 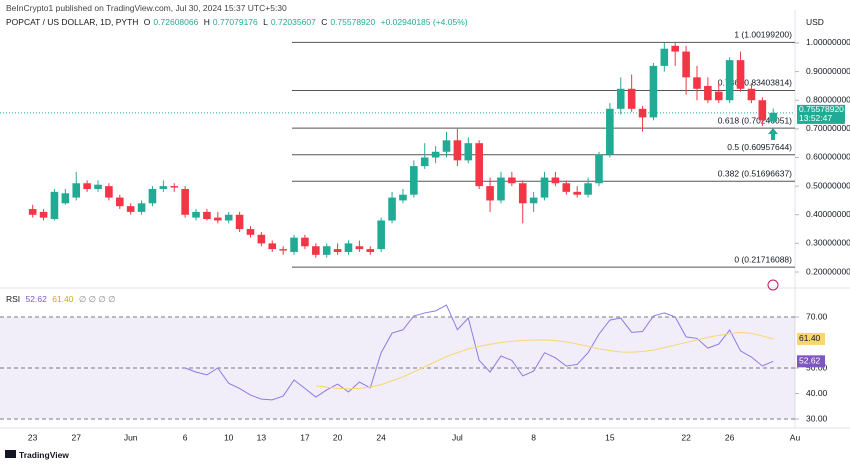 What do you see at coordinates (763, 259) in the screenshot?
I see `fib-label: 0 (0.21716088)` at bounding box center [763, 259].